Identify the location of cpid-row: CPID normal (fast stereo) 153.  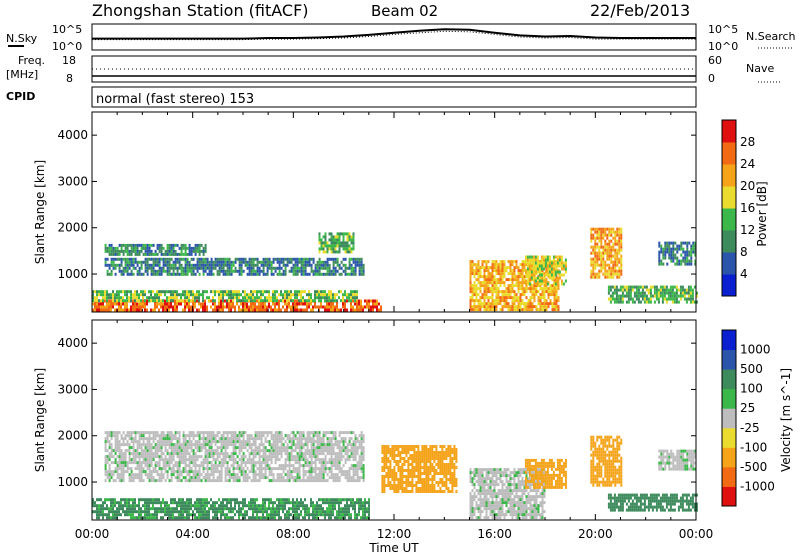
(351, 97).